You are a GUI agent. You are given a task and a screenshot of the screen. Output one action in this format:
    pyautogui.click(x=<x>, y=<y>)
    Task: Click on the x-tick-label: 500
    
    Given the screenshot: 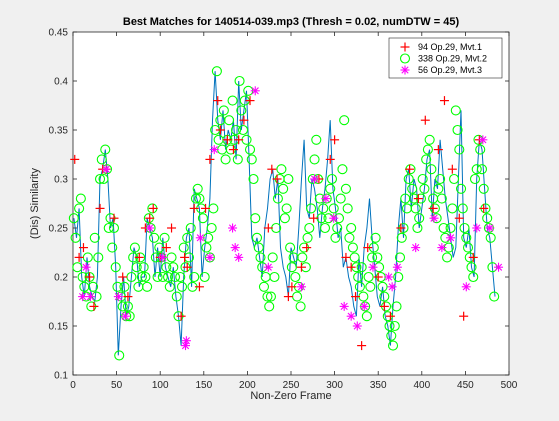 What is the action you would take?
    pyautogui.click(x=509, y=385)
    